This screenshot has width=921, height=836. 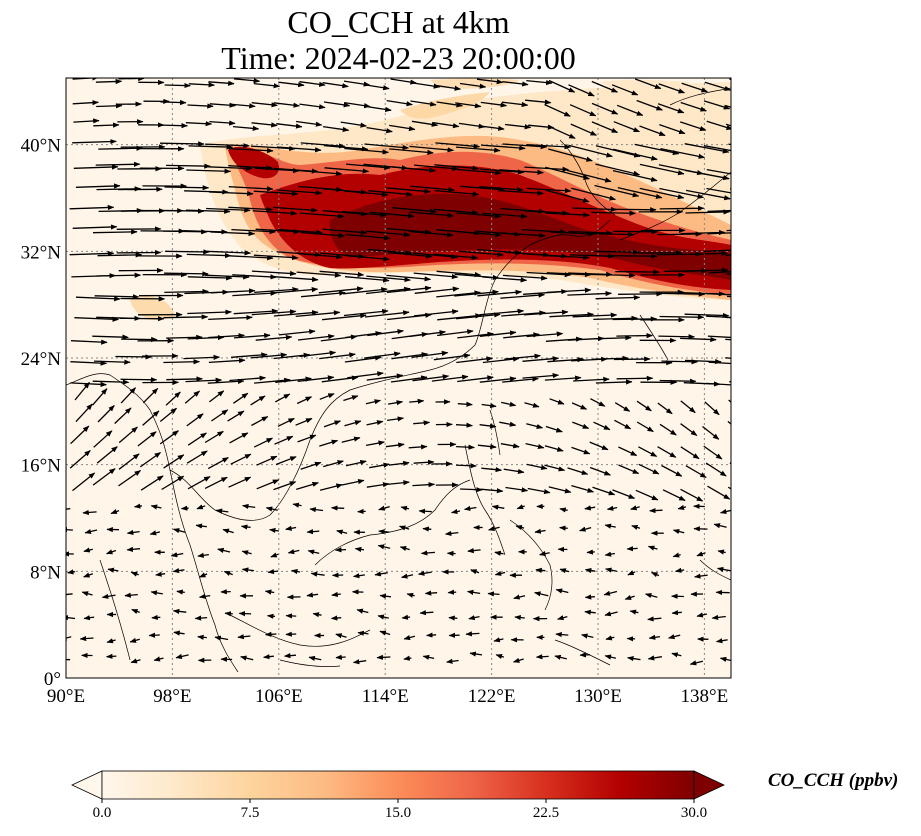 I want to click on colorbar-gradient, so click(x=398, y=785).